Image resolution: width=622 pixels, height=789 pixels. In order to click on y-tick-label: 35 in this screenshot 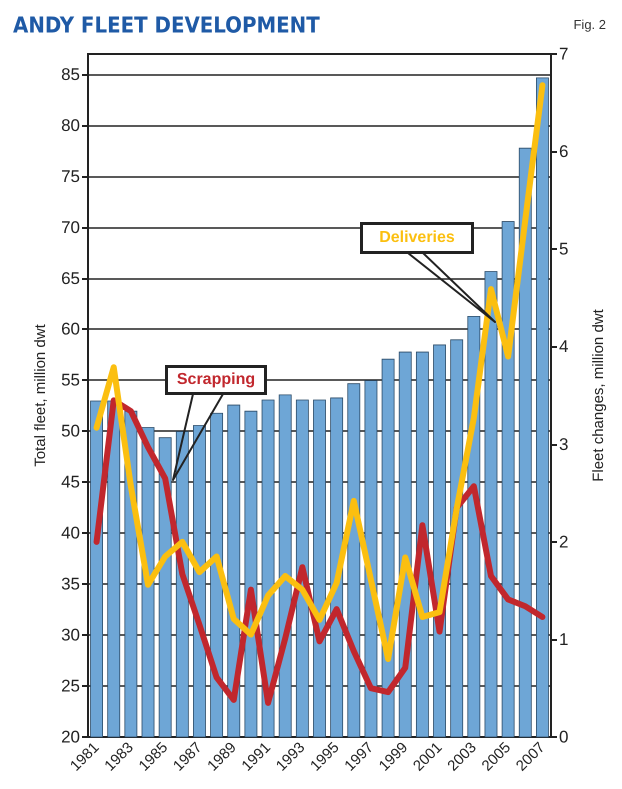, I will do `click(70, 584)`.